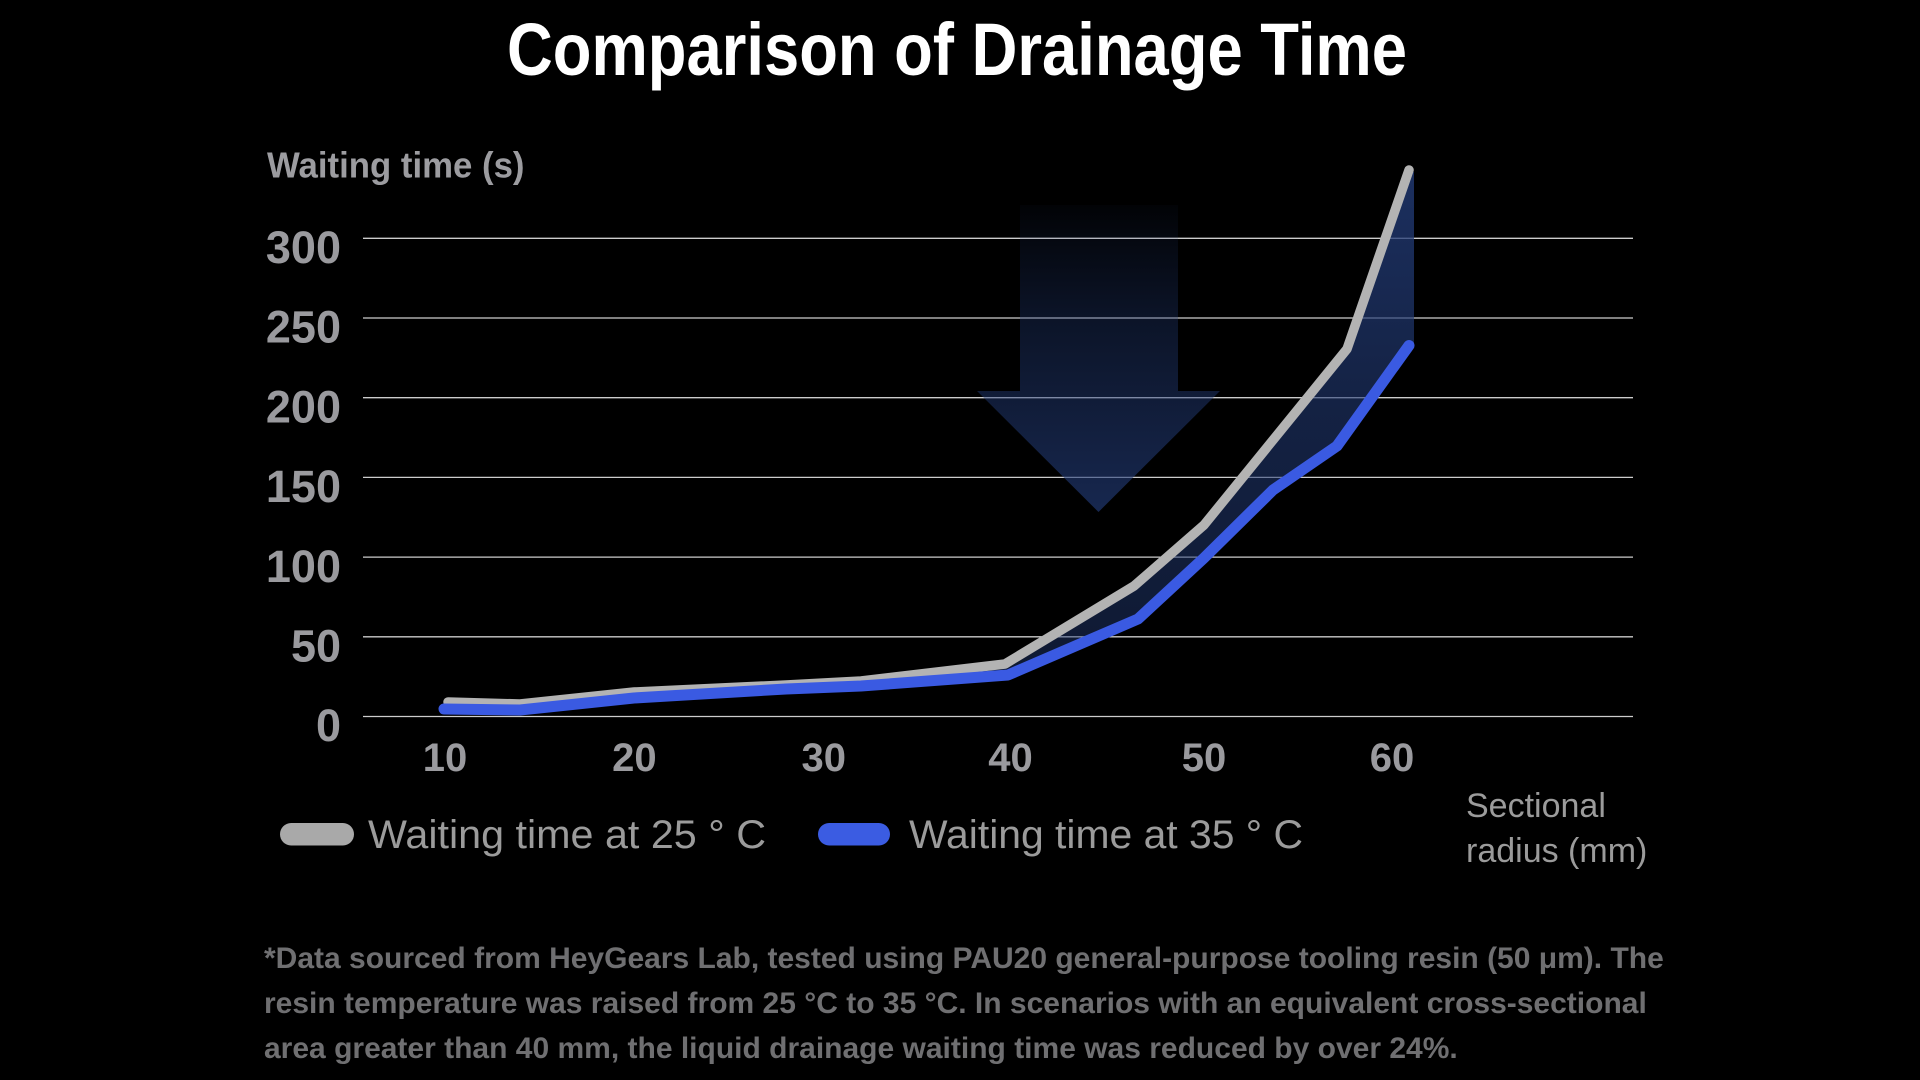 The image size is (1920, 1080). I want to click on svg-text: 30, so click(824, 758).